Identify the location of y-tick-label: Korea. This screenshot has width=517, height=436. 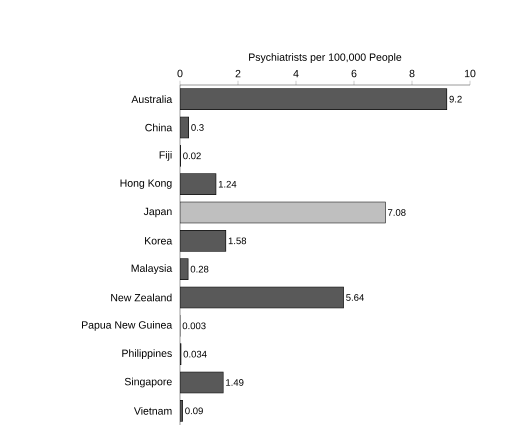
(158, 241).